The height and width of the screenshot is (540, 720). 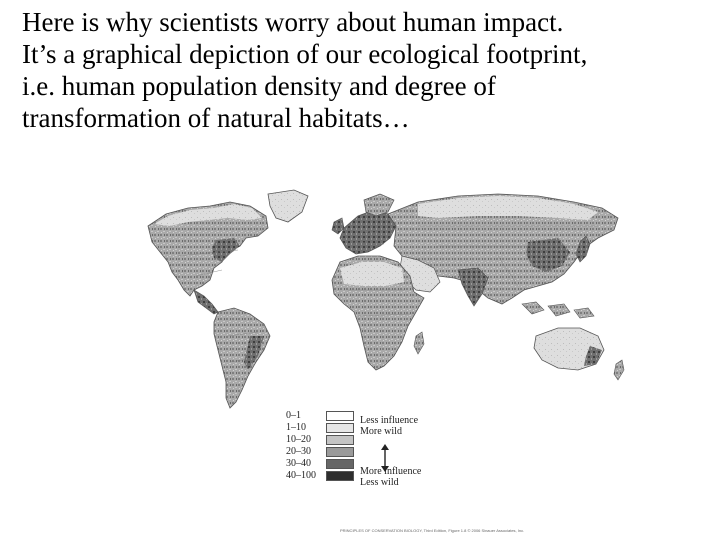 What do you see at coordinates (301, 475) in the screenshot?
I see `legend-range-label: 40–100` at bounding box center [301, 475].